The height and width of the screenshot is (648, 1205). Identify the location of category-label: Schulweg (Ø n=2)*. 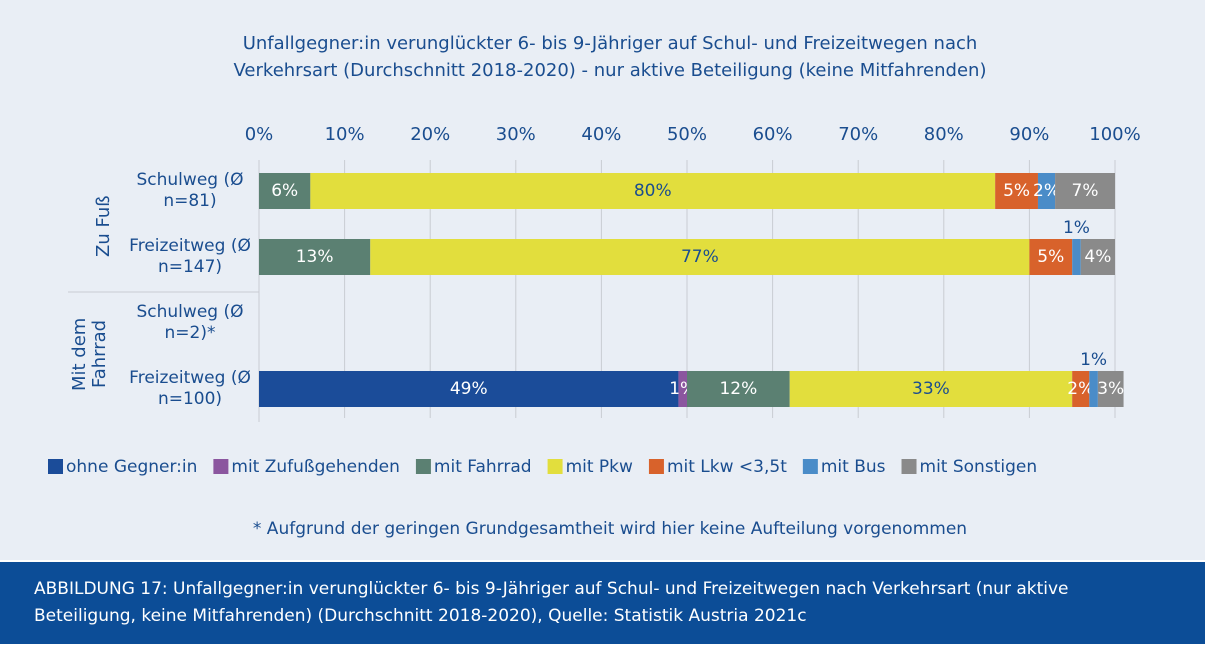
(190, 322).